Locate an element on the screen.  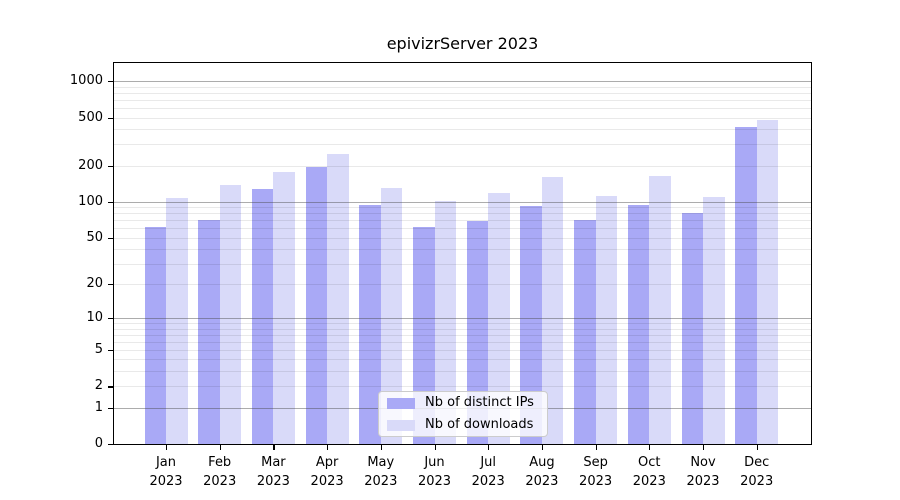
legend-item-downloads: Nb of downloads is located at coordinates (463, 425).